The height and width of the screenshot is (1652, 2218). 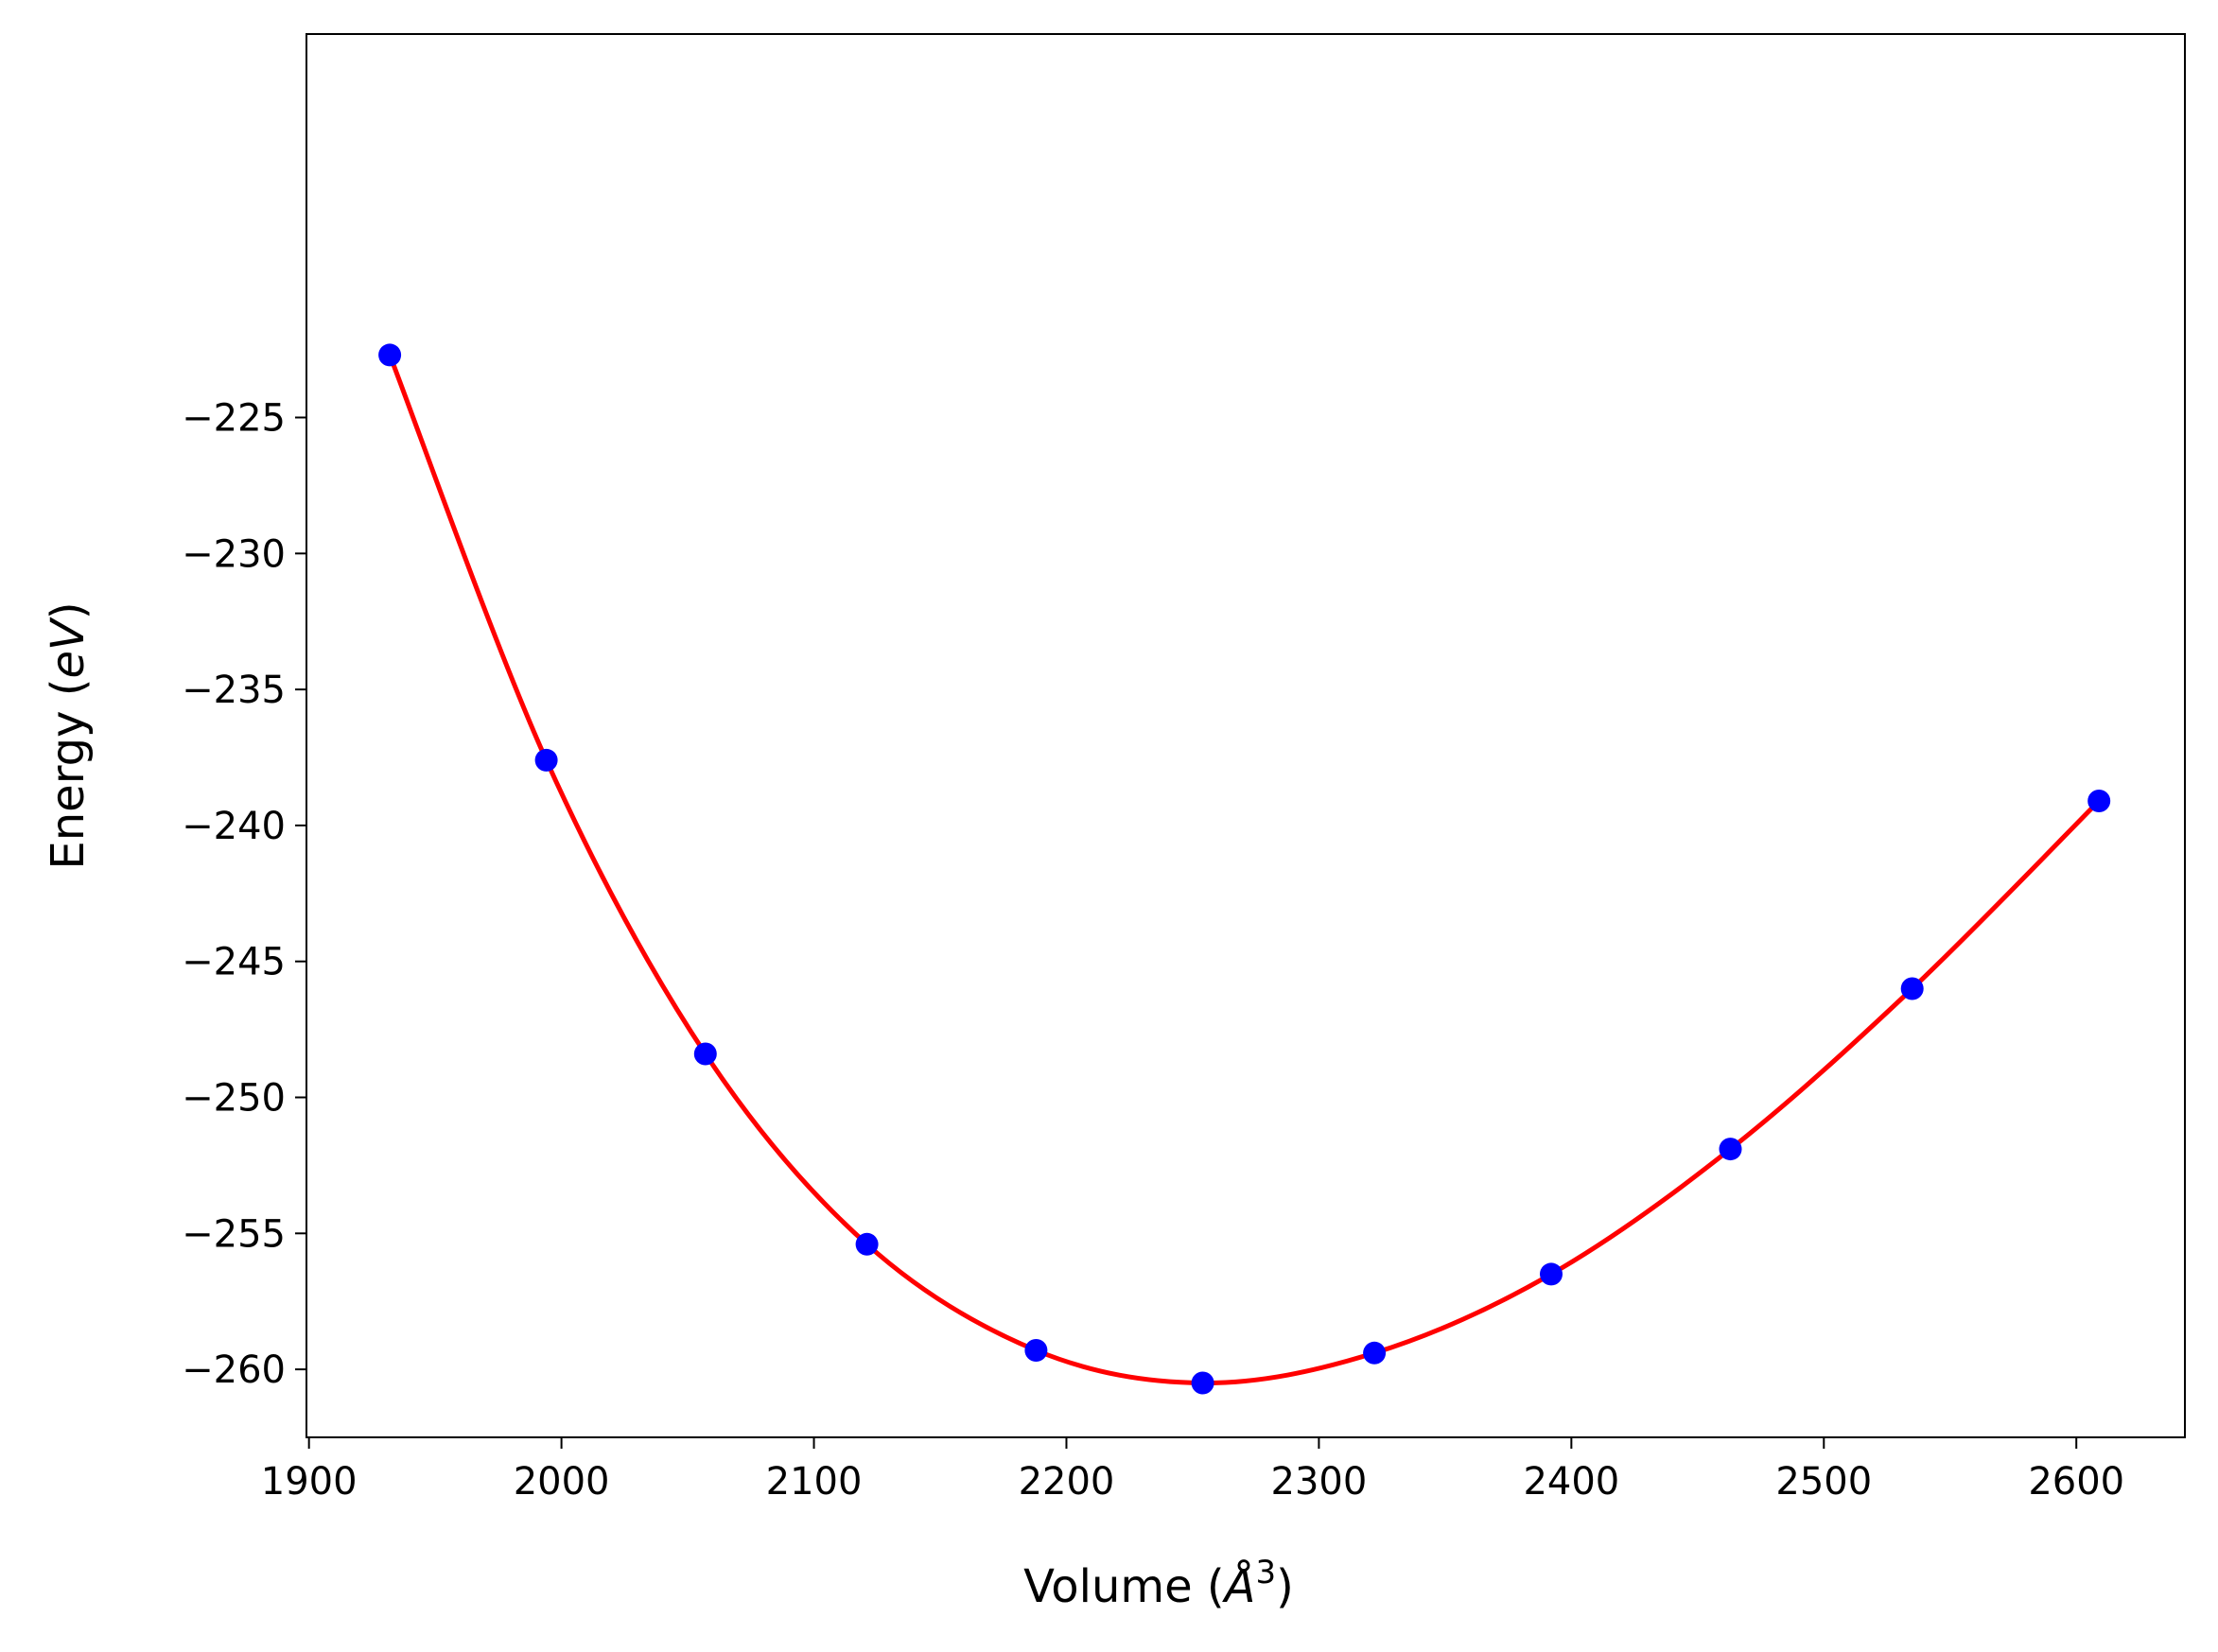 I want to click on y-tick-label: −260, so click(x=234, y=1370).